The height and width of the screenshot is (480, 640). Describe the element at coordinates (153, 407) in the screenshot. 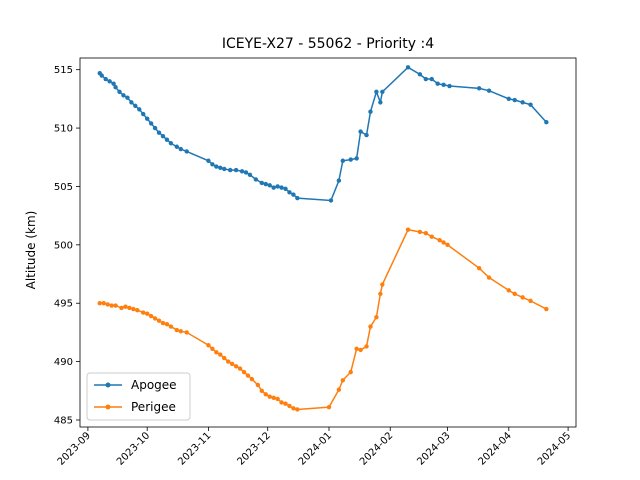

I see `legend-label-perigee: Perigee` at that location.